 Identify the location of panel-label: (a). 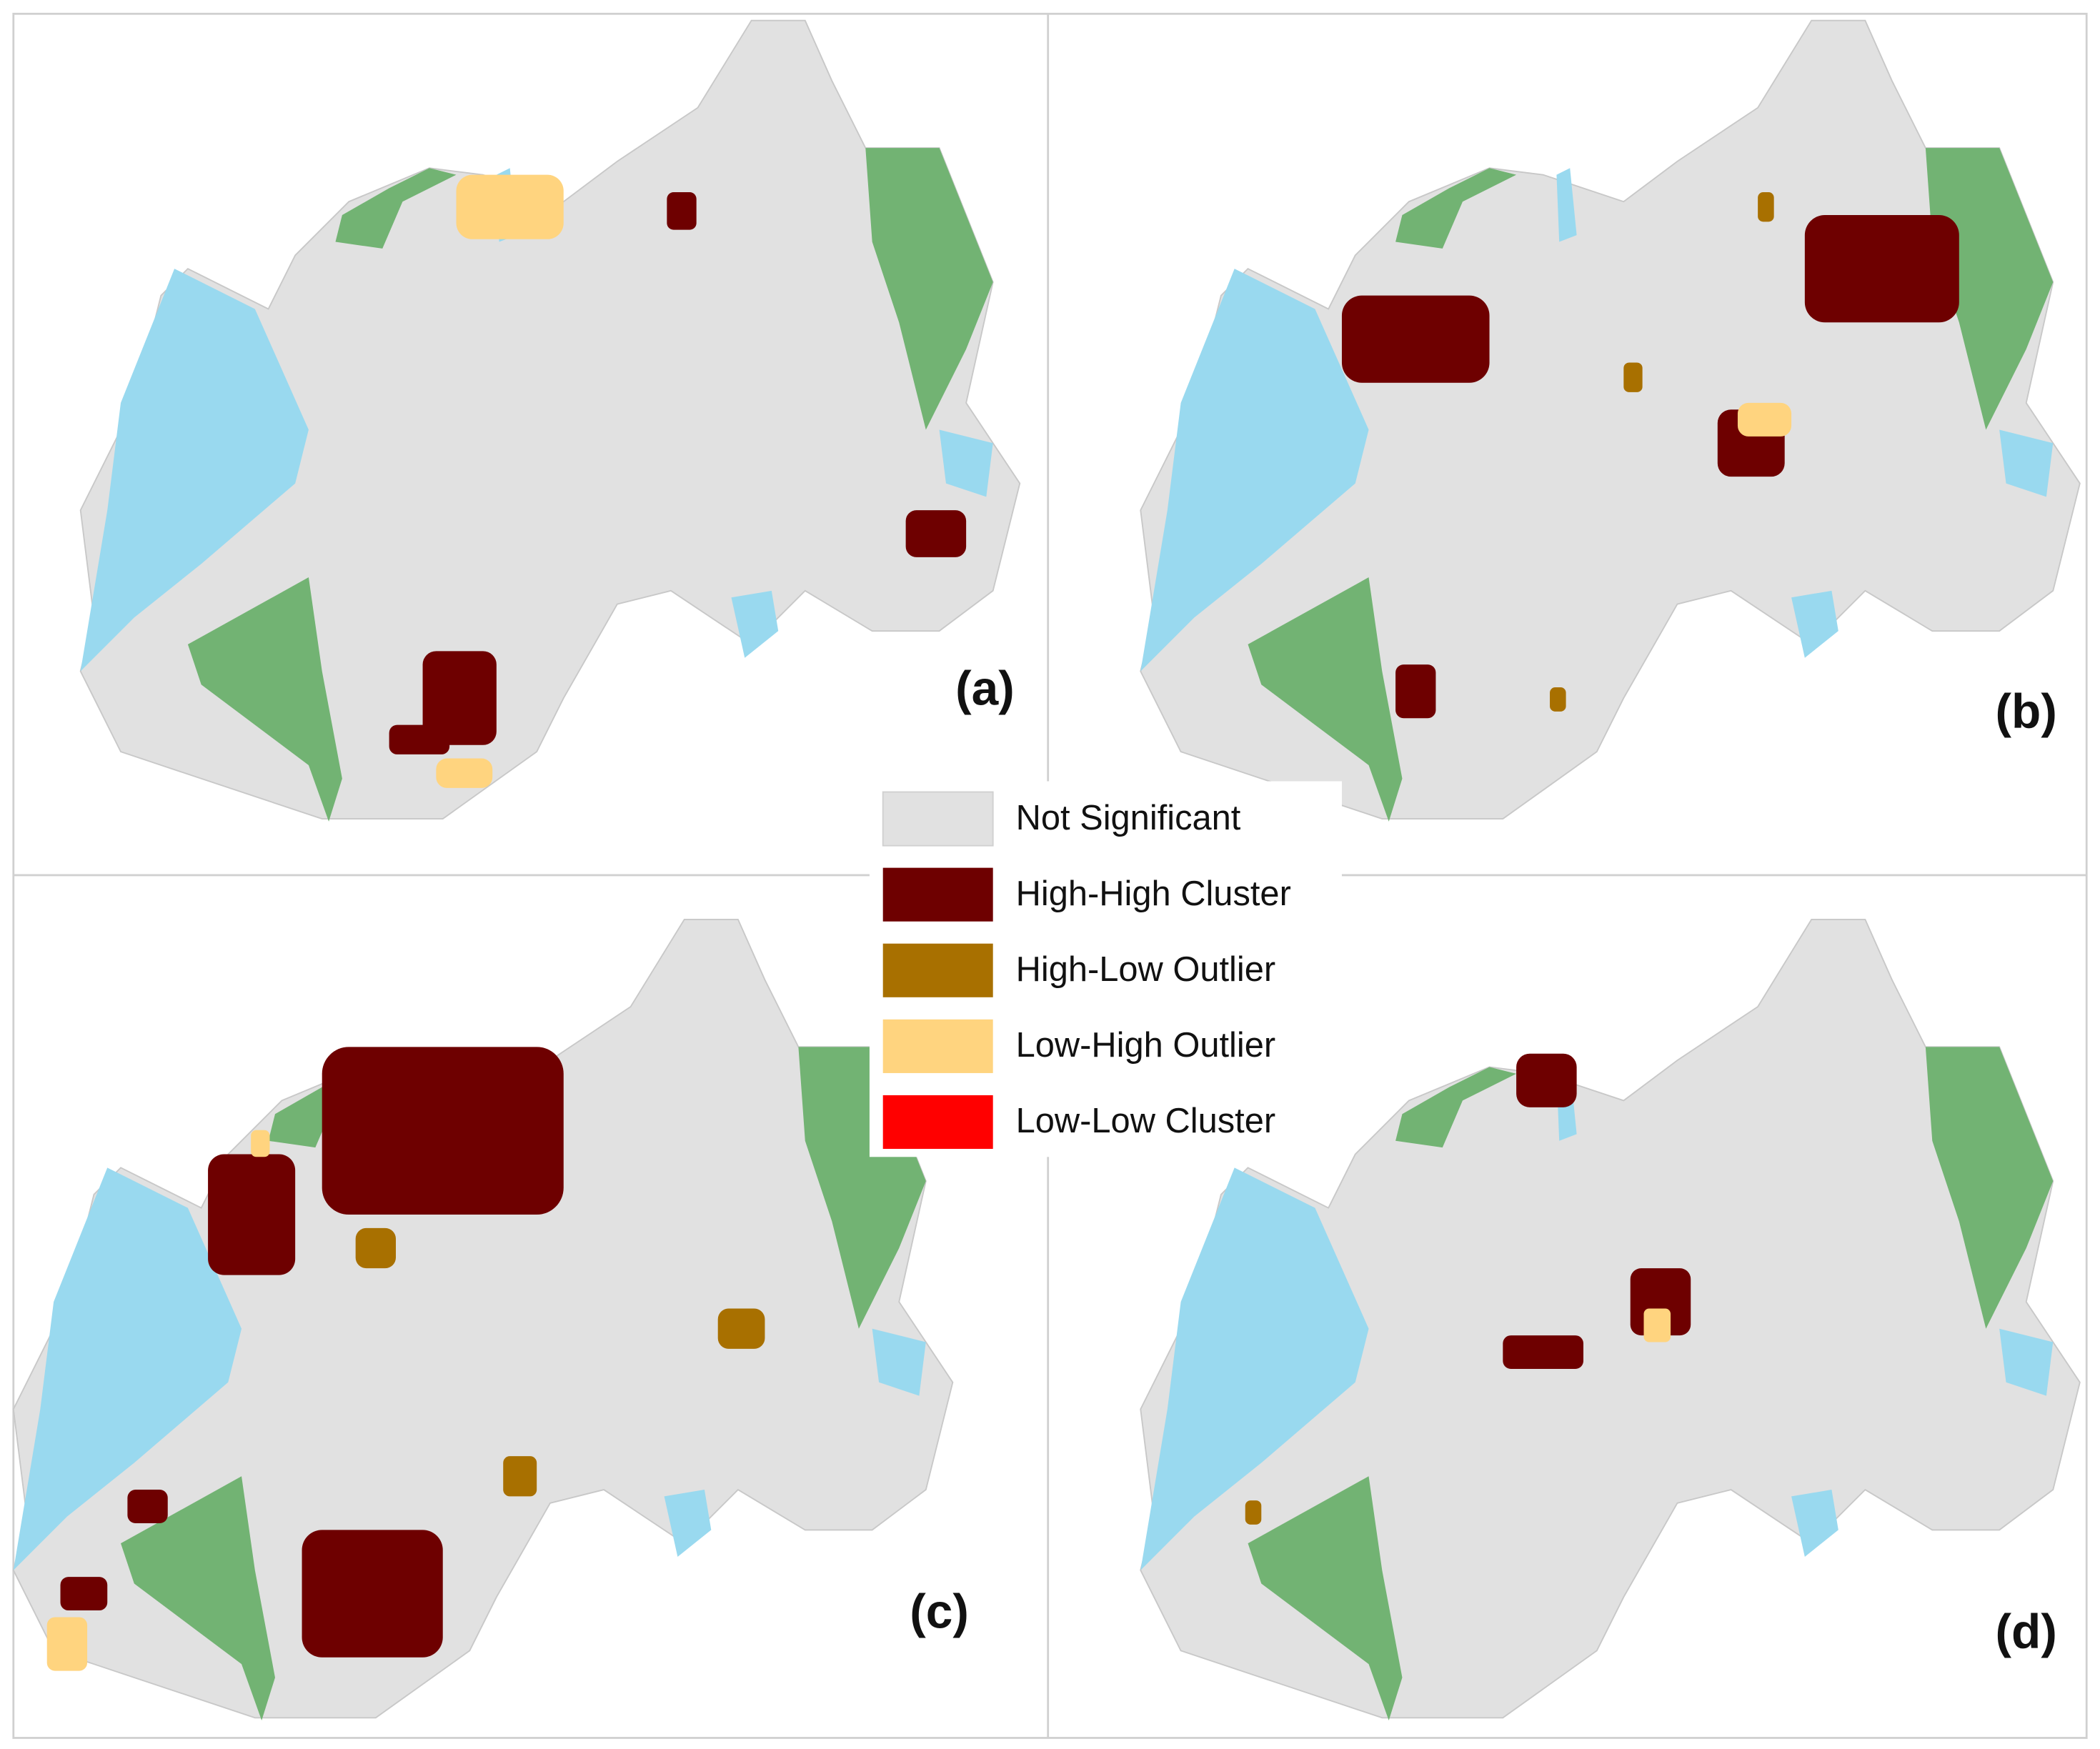
(985, 688).